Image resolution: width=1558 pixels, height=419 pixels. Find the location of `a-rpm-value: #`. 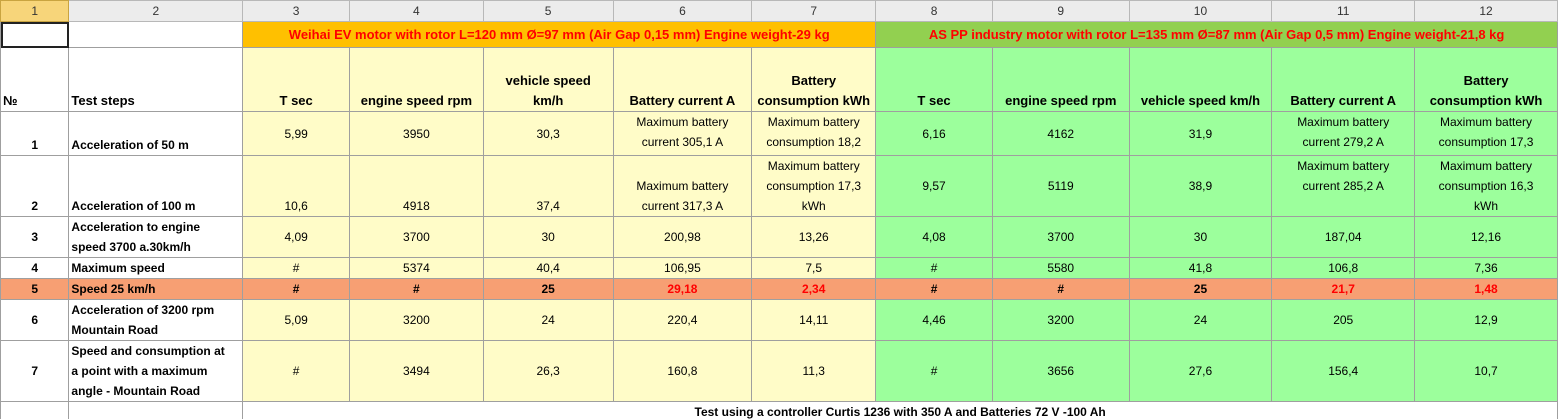

a-rpm-value: # is located at coordinates (1060, 289).